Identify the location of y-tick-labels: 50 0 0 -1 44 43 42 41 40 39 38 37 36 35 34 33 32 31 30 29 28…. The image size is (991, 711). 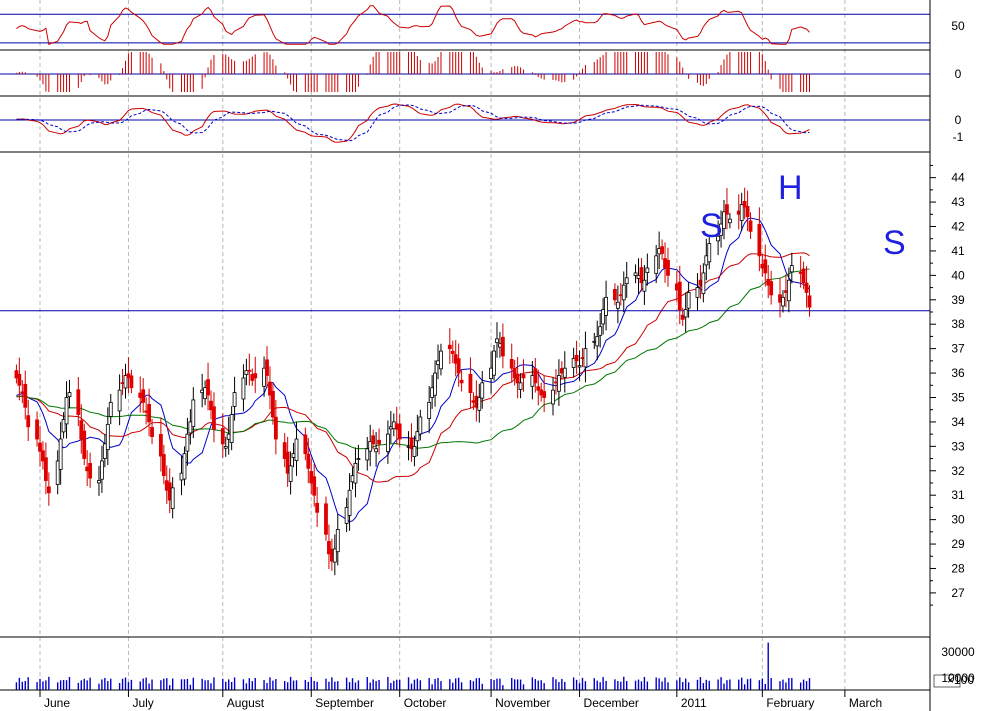
(954, 353).